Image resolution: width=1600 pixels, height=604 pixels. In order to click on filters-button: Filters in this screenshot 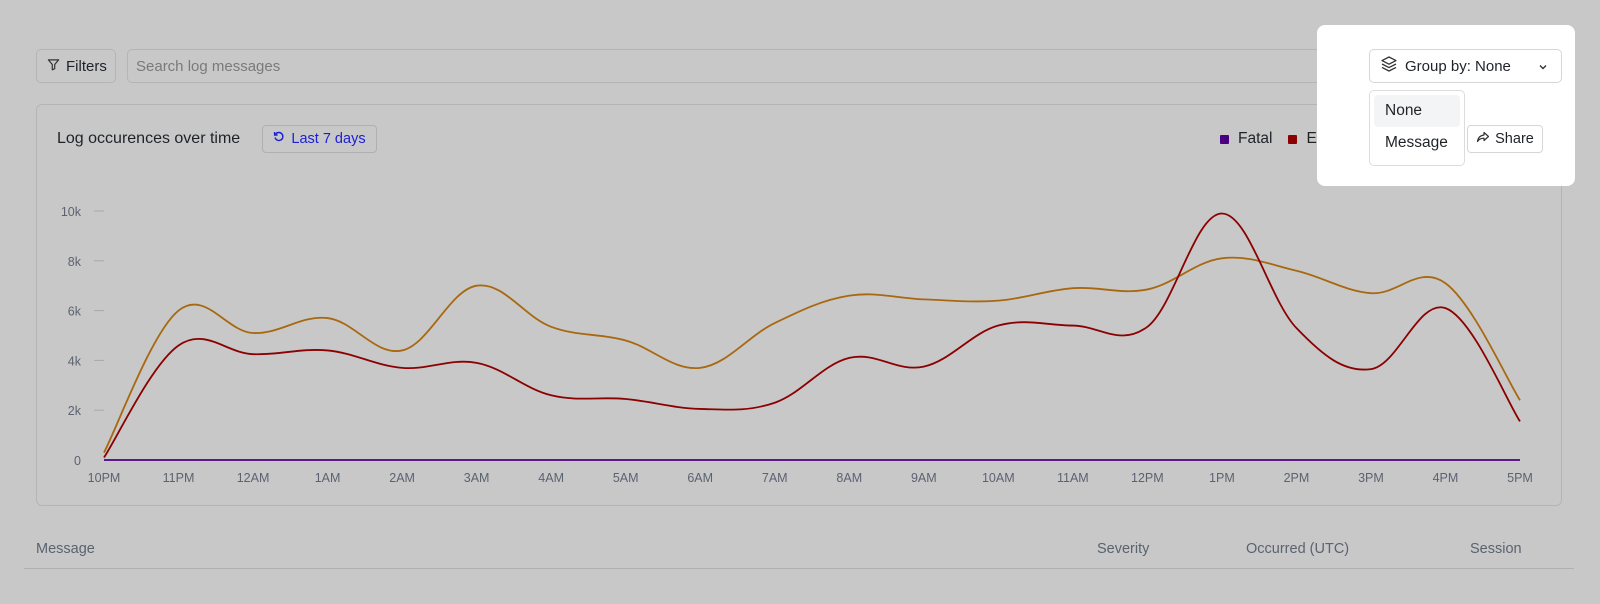, I will do `click(76, 66)`.